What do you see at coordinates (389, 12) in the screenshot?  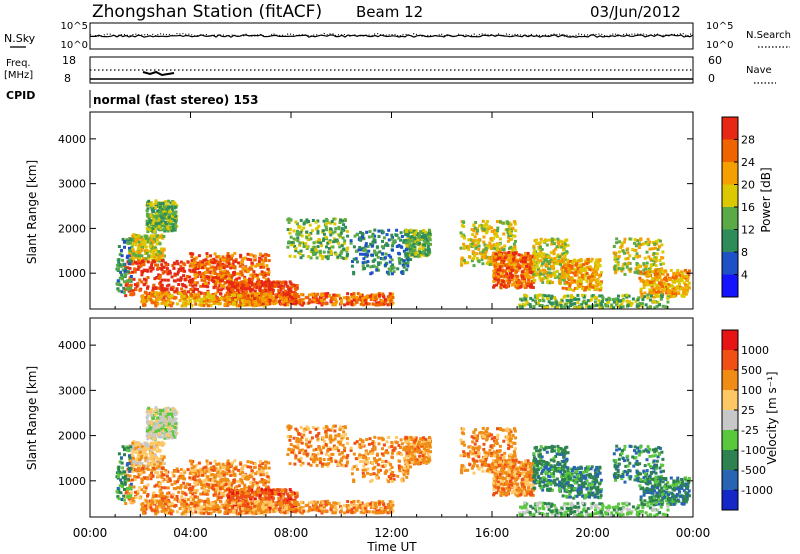 I see `beam-label: Beam 12` at bounding box center [389, 12].